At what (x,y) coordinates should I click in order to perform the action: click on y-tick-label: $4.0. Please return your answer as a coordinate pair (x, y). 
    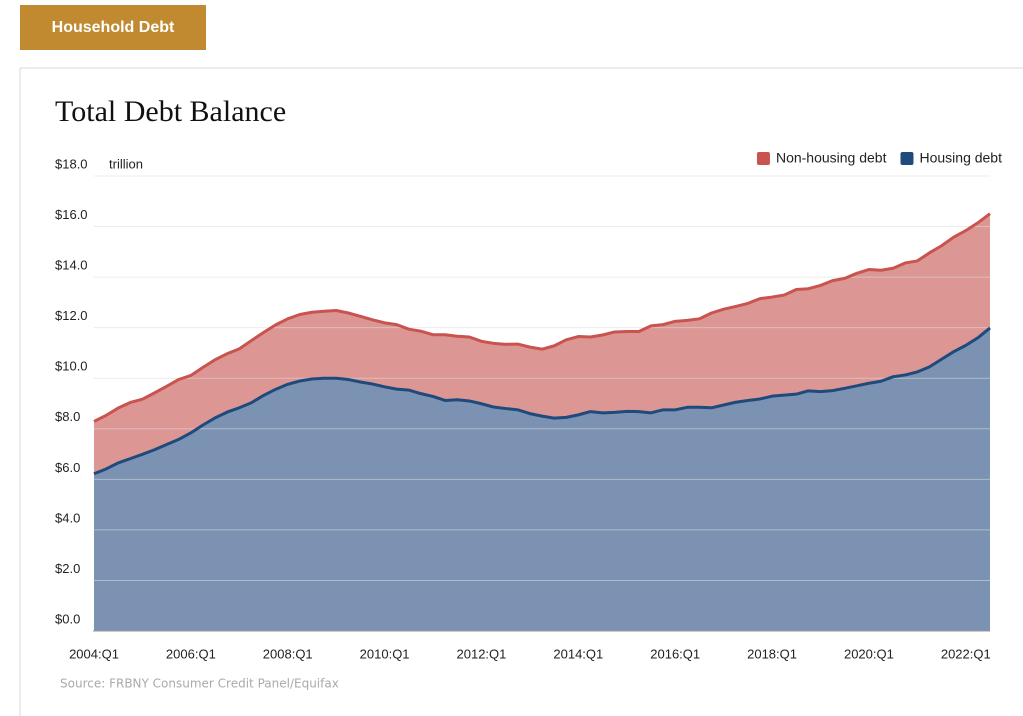
    Looking at the image, I should click on (67, 517).